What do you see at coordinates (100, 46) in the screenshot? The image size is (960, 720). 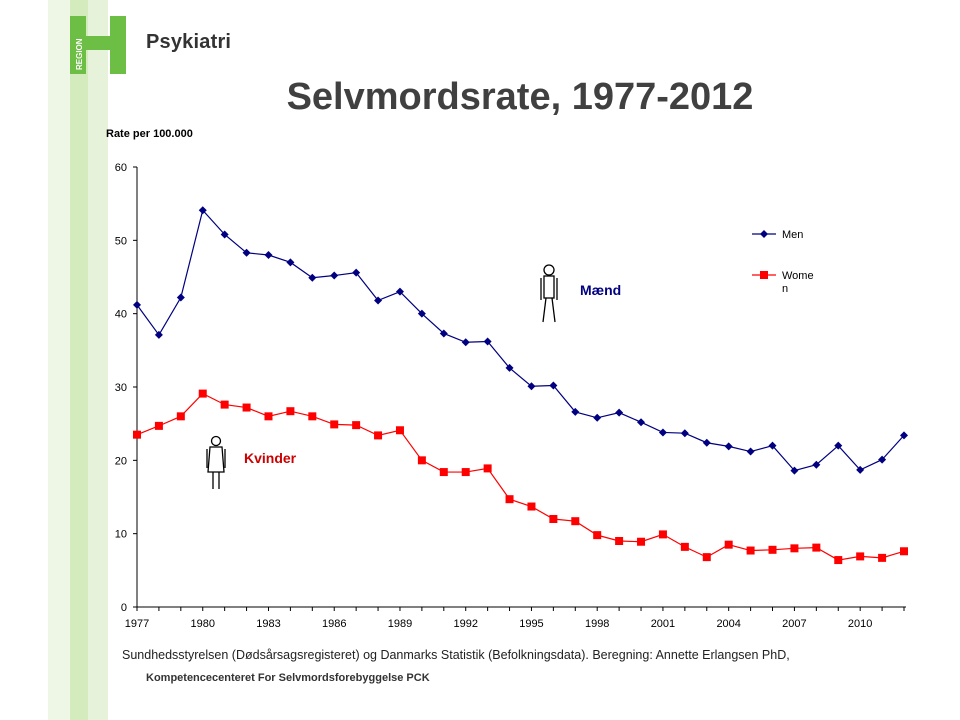 I see `region-h-logo: REGION` at bounding box center [100, 46].